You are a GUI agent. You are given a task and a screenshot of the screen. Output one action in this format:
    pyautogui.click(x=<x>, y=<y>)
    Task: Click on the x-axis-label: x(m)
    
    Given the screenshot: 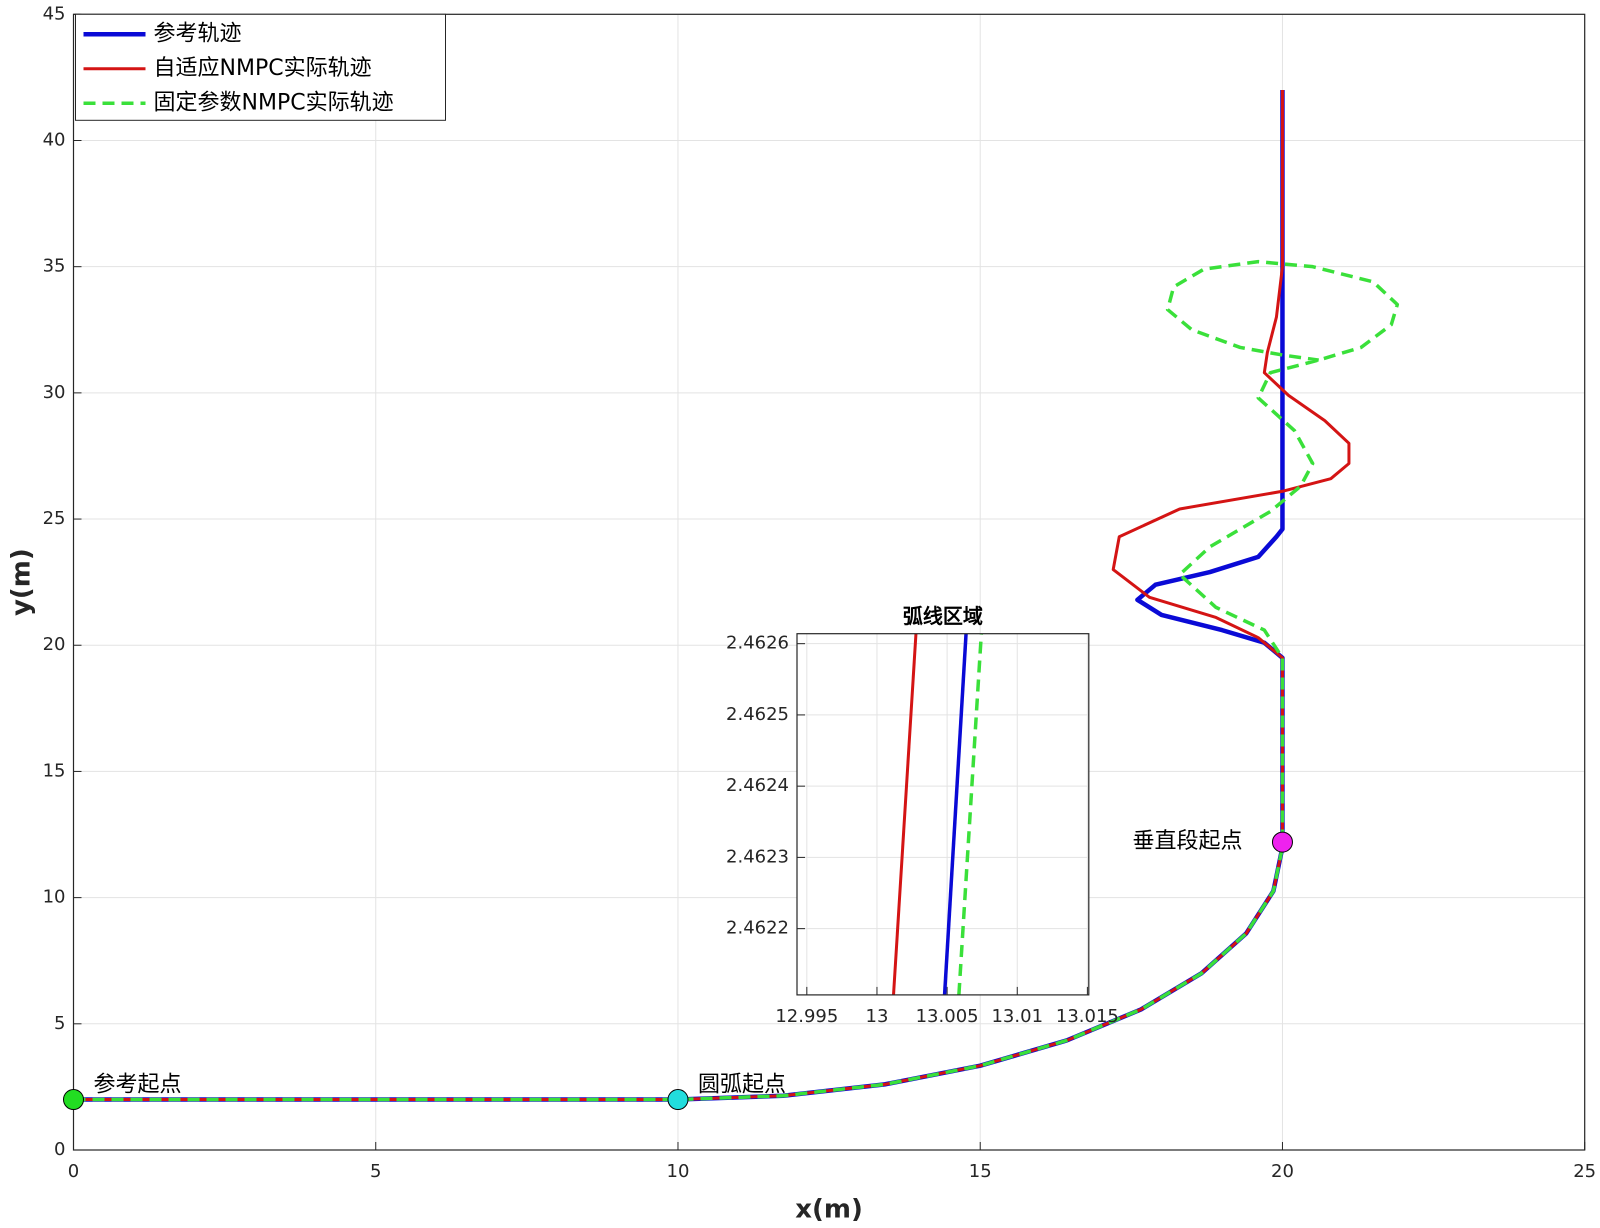 What is the action you would take?
    pyautogui.click(x=829, y=1210)
    